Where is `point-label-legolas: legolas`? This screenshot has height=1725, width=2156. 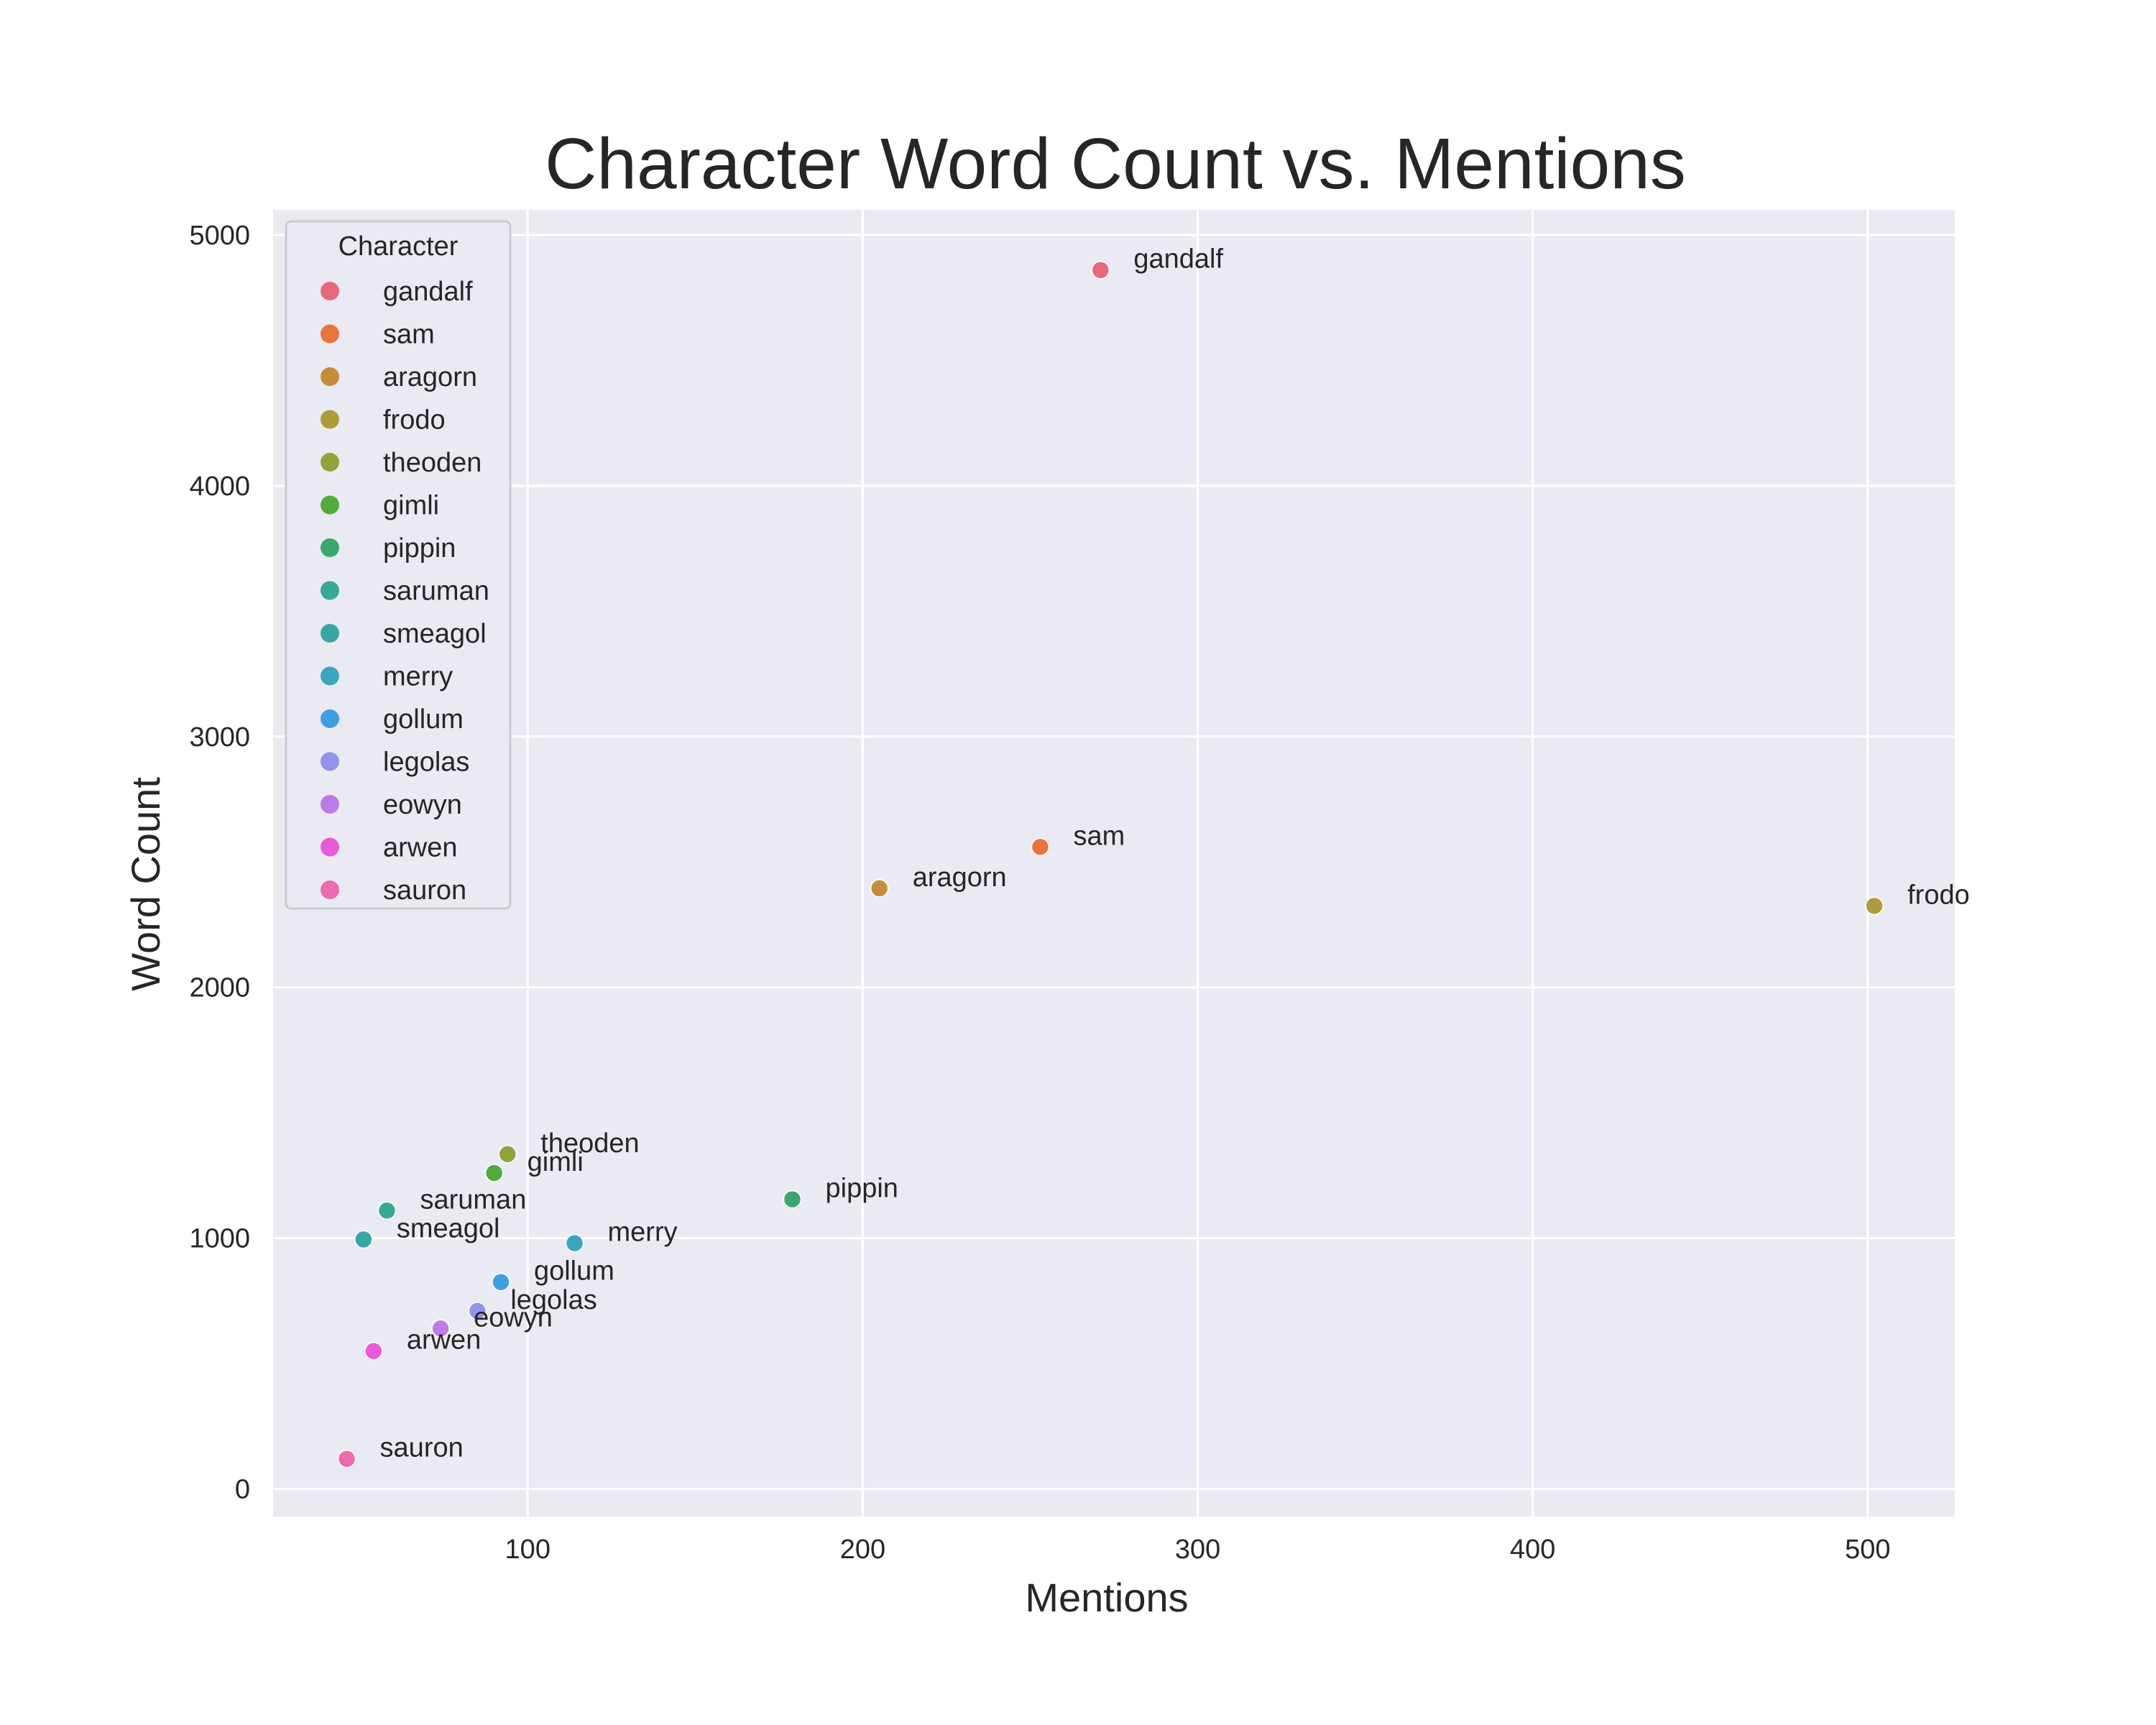
point-label-legolas: legolas is located at coordinates (553, 1300).